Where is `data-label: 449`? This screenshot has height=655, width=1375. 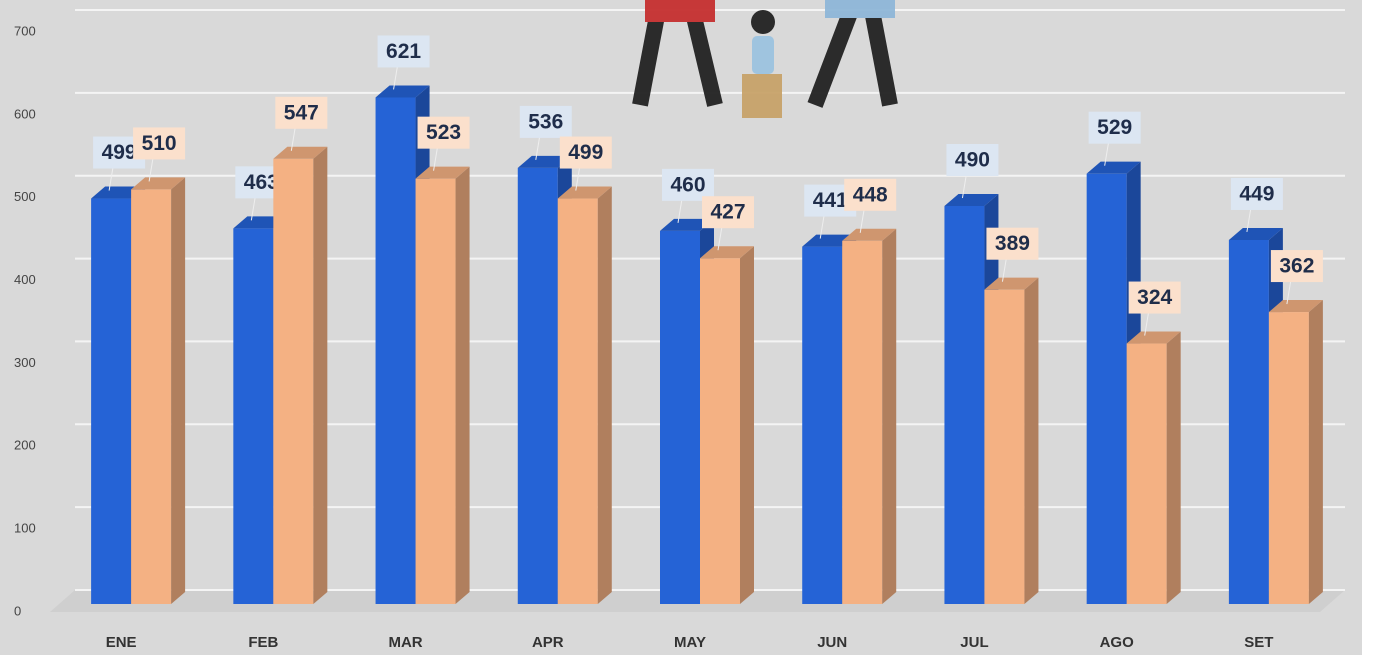
data-label: 449 is located at coordinates (1256, 194).